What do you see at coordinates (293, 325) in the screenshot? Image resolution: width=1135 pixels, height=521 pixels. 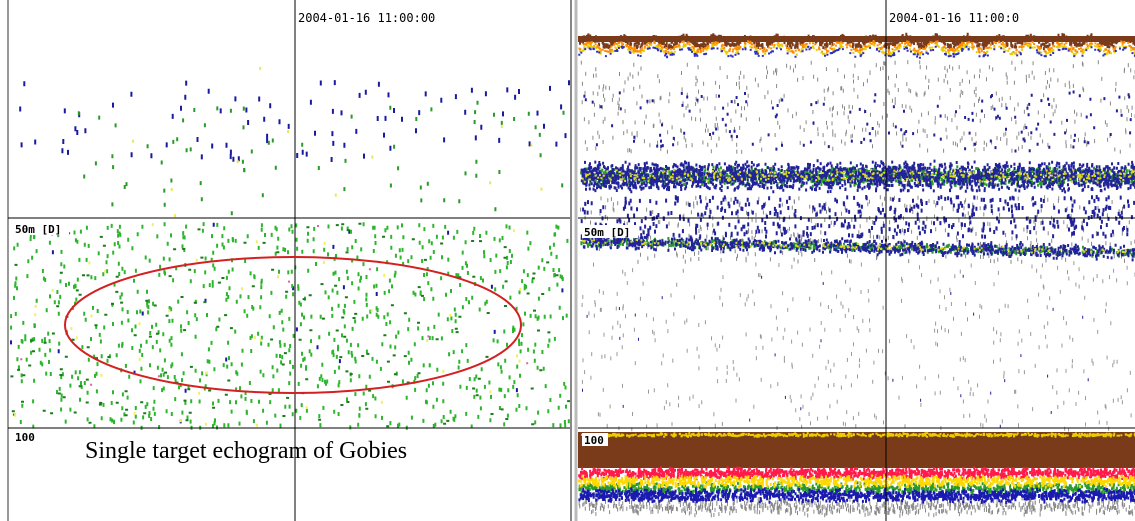 I see `highlight-ellipse` at bounding box center [293, 325].